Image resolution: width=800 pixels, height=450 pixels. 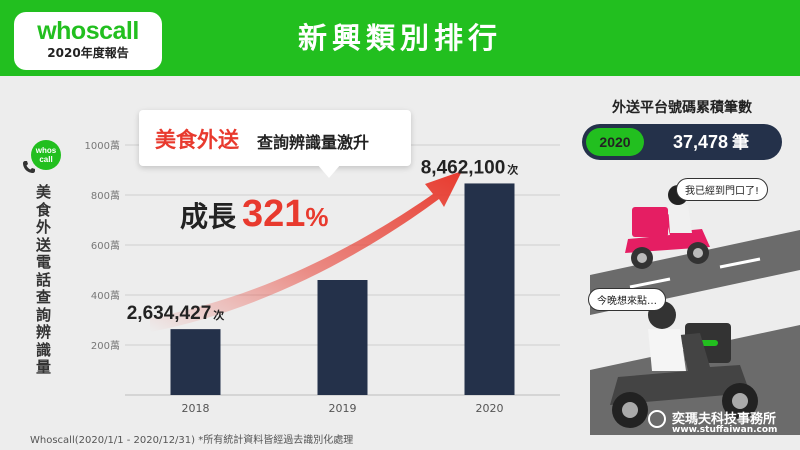 What do you see at coordinates (342, 337) in the screenshot?
I see `bar-2019` at bounding box center [342, 337].